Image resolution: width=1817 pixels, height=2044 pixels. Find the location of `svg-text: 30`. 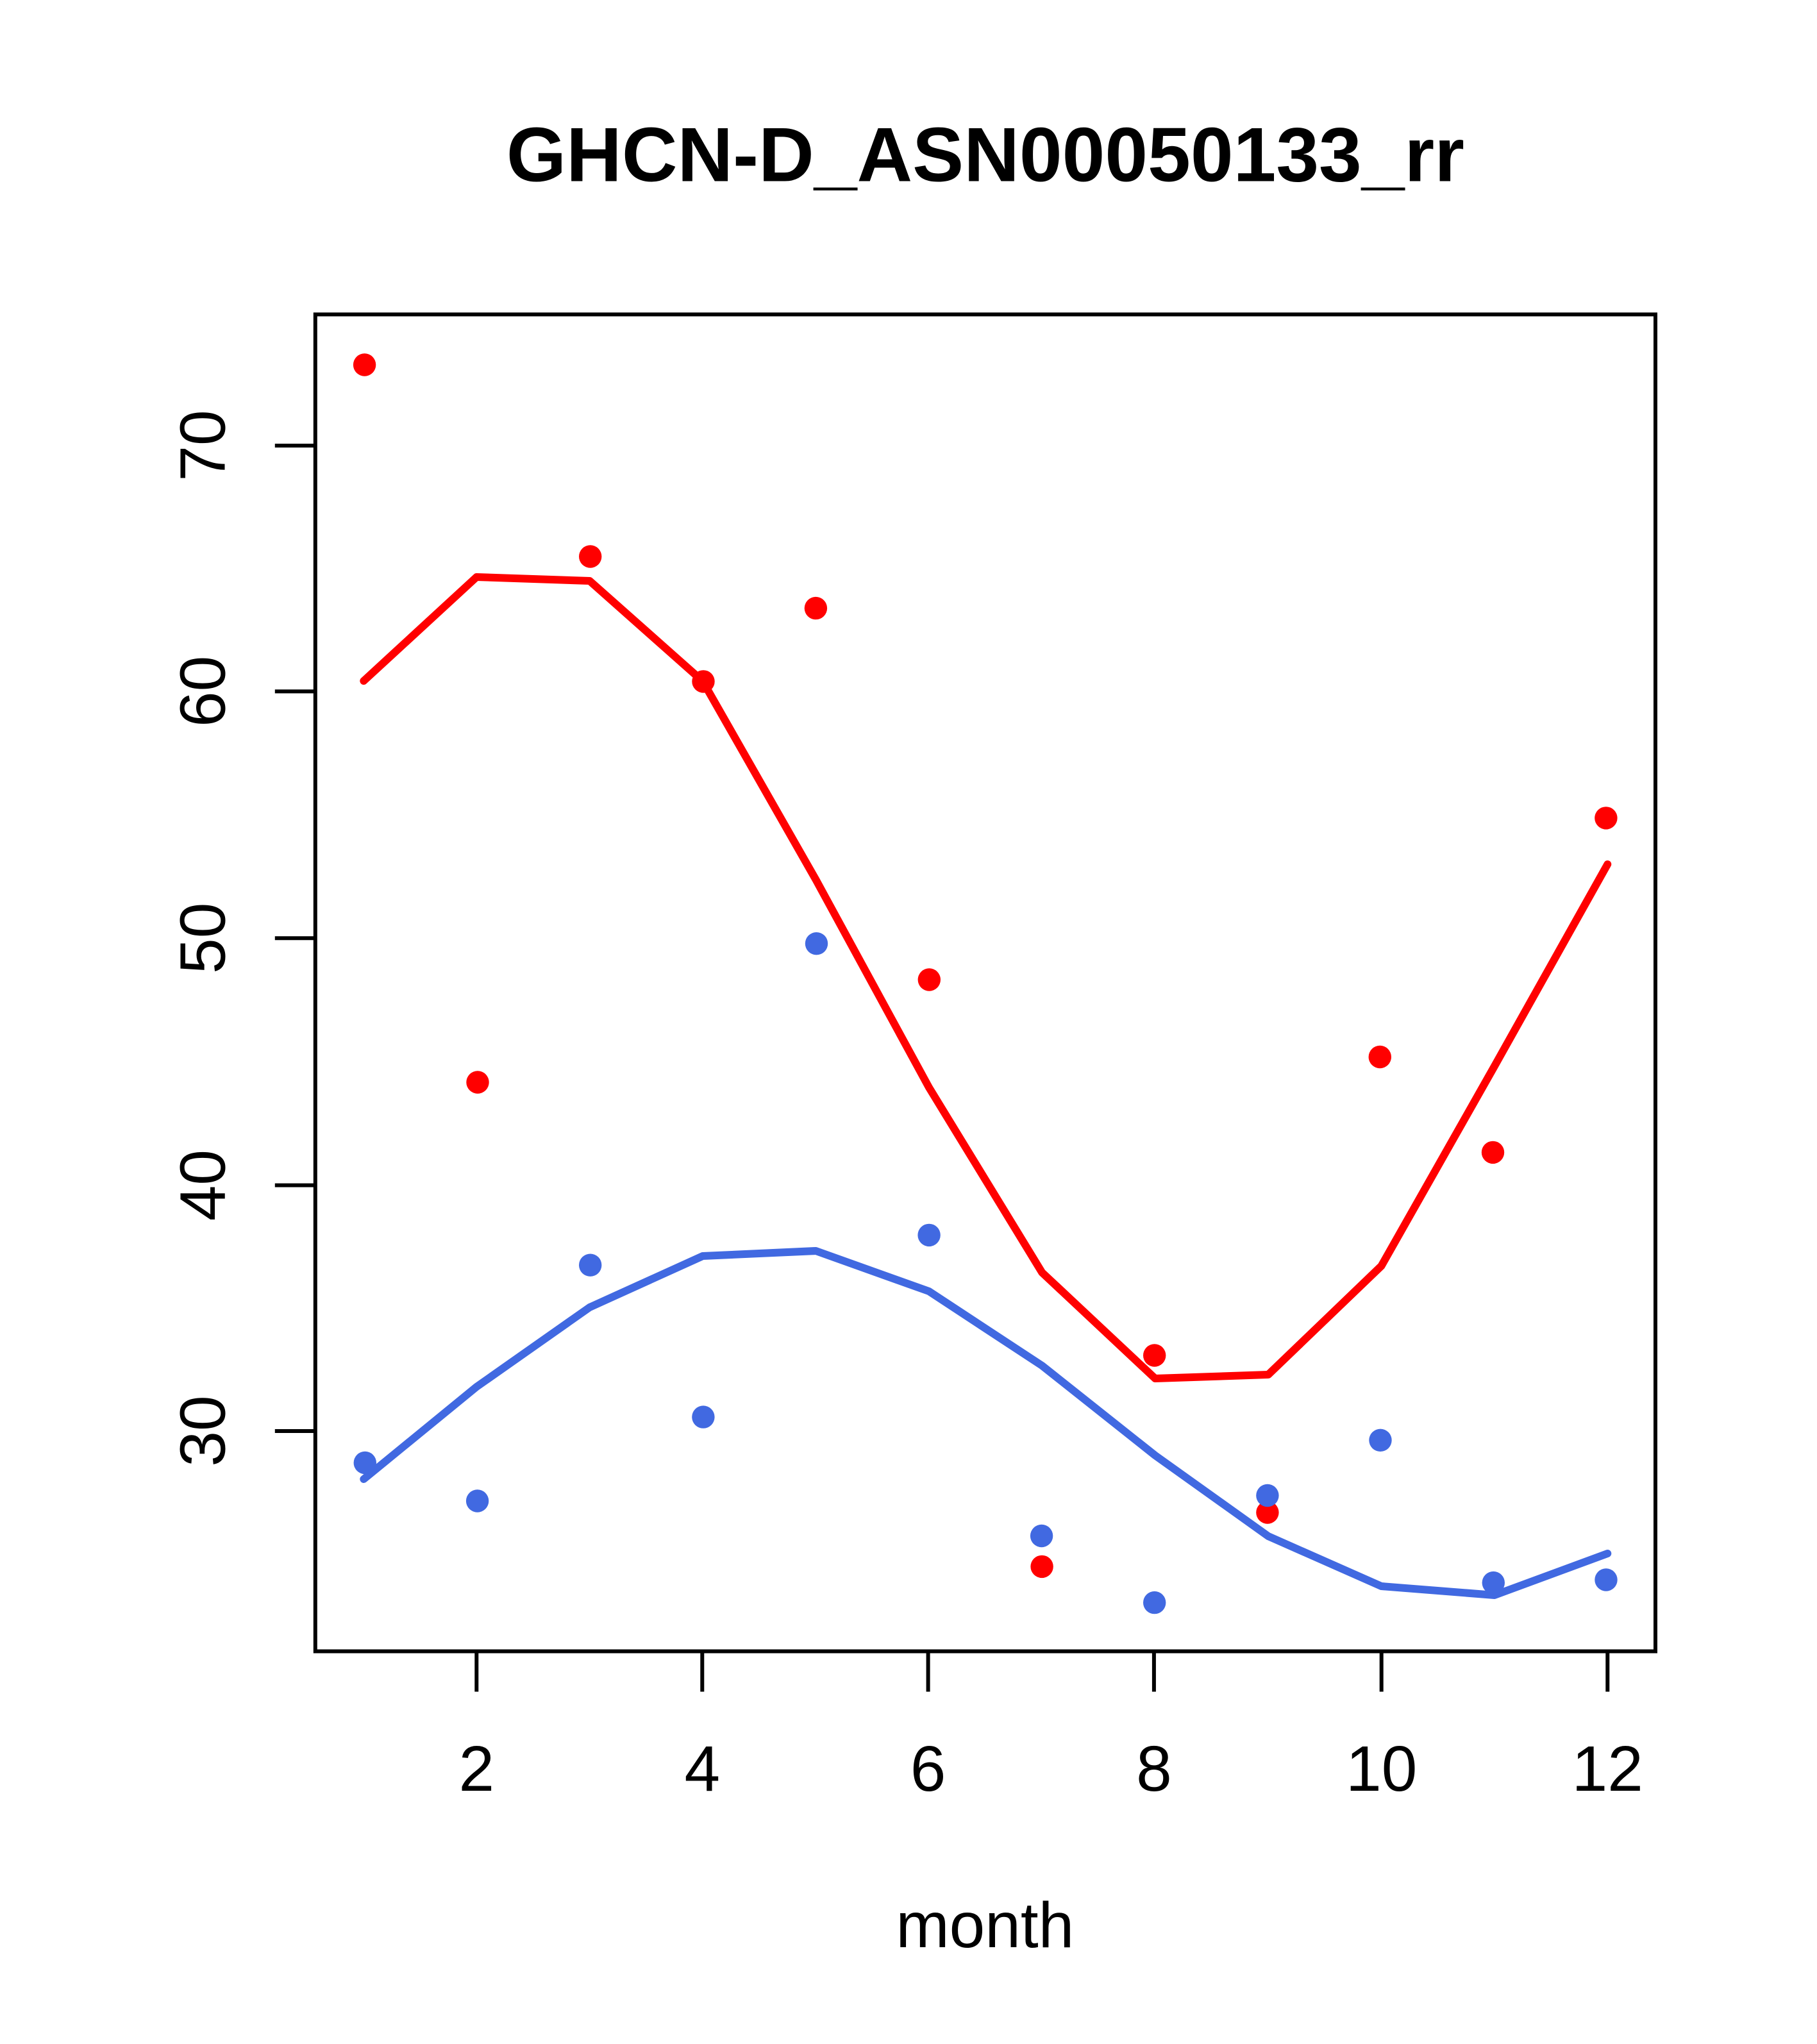

svg-text: 30 is located at coordinates (203, 1430).